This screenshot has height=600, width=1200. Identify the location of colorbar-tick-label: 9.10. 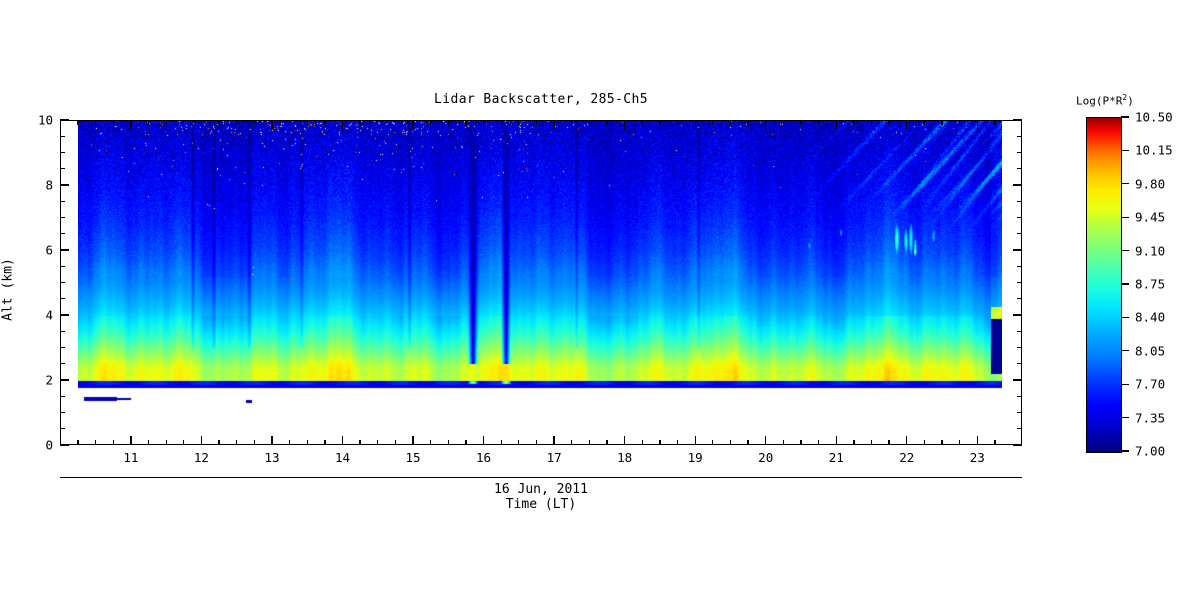
(1150, 251).